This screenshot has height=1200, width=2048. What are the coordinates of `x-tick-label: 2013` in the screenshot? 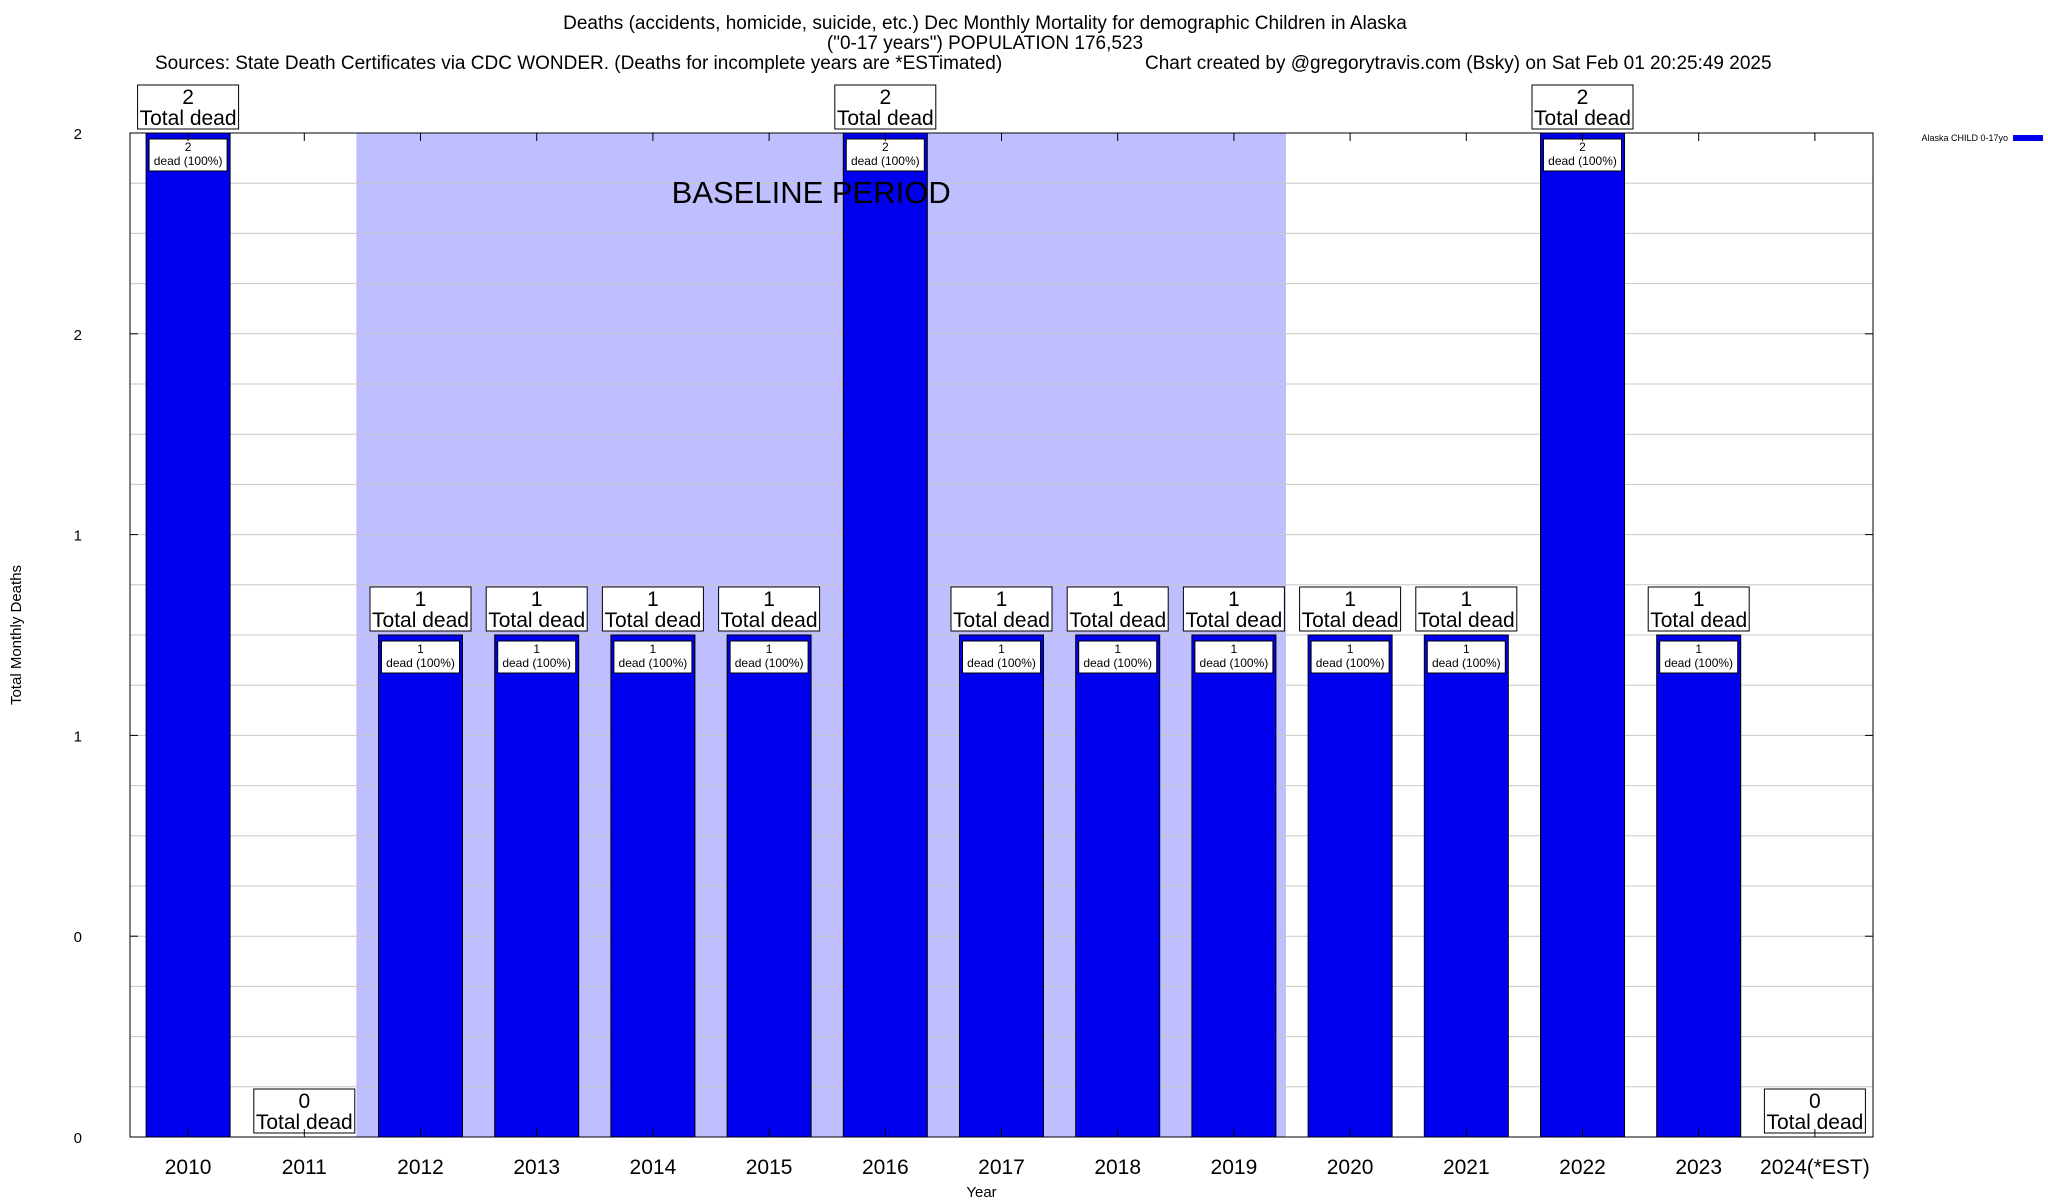 It's located at (536, 1167).